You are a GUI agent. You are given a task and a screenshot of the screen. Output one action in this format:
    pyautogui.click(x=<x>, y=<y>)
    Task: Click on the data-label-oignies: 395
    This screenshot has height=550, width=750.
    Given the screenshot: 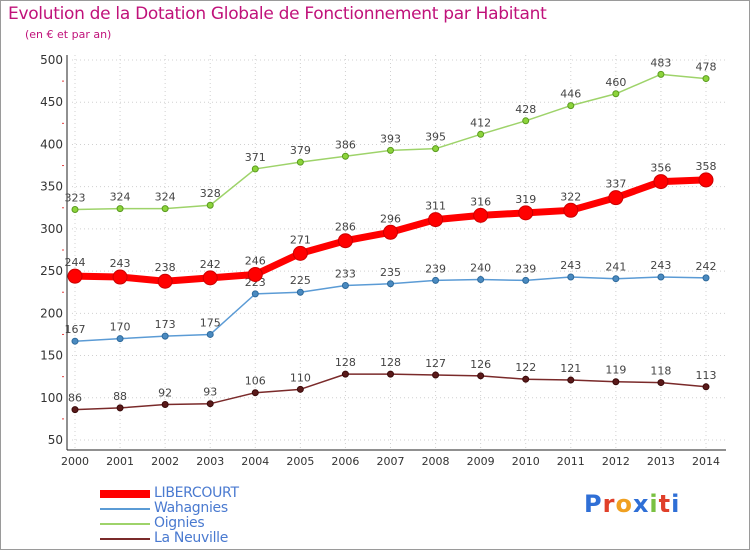 What is the action you would take?
    pyautogui.click(x=435, y=137)
    